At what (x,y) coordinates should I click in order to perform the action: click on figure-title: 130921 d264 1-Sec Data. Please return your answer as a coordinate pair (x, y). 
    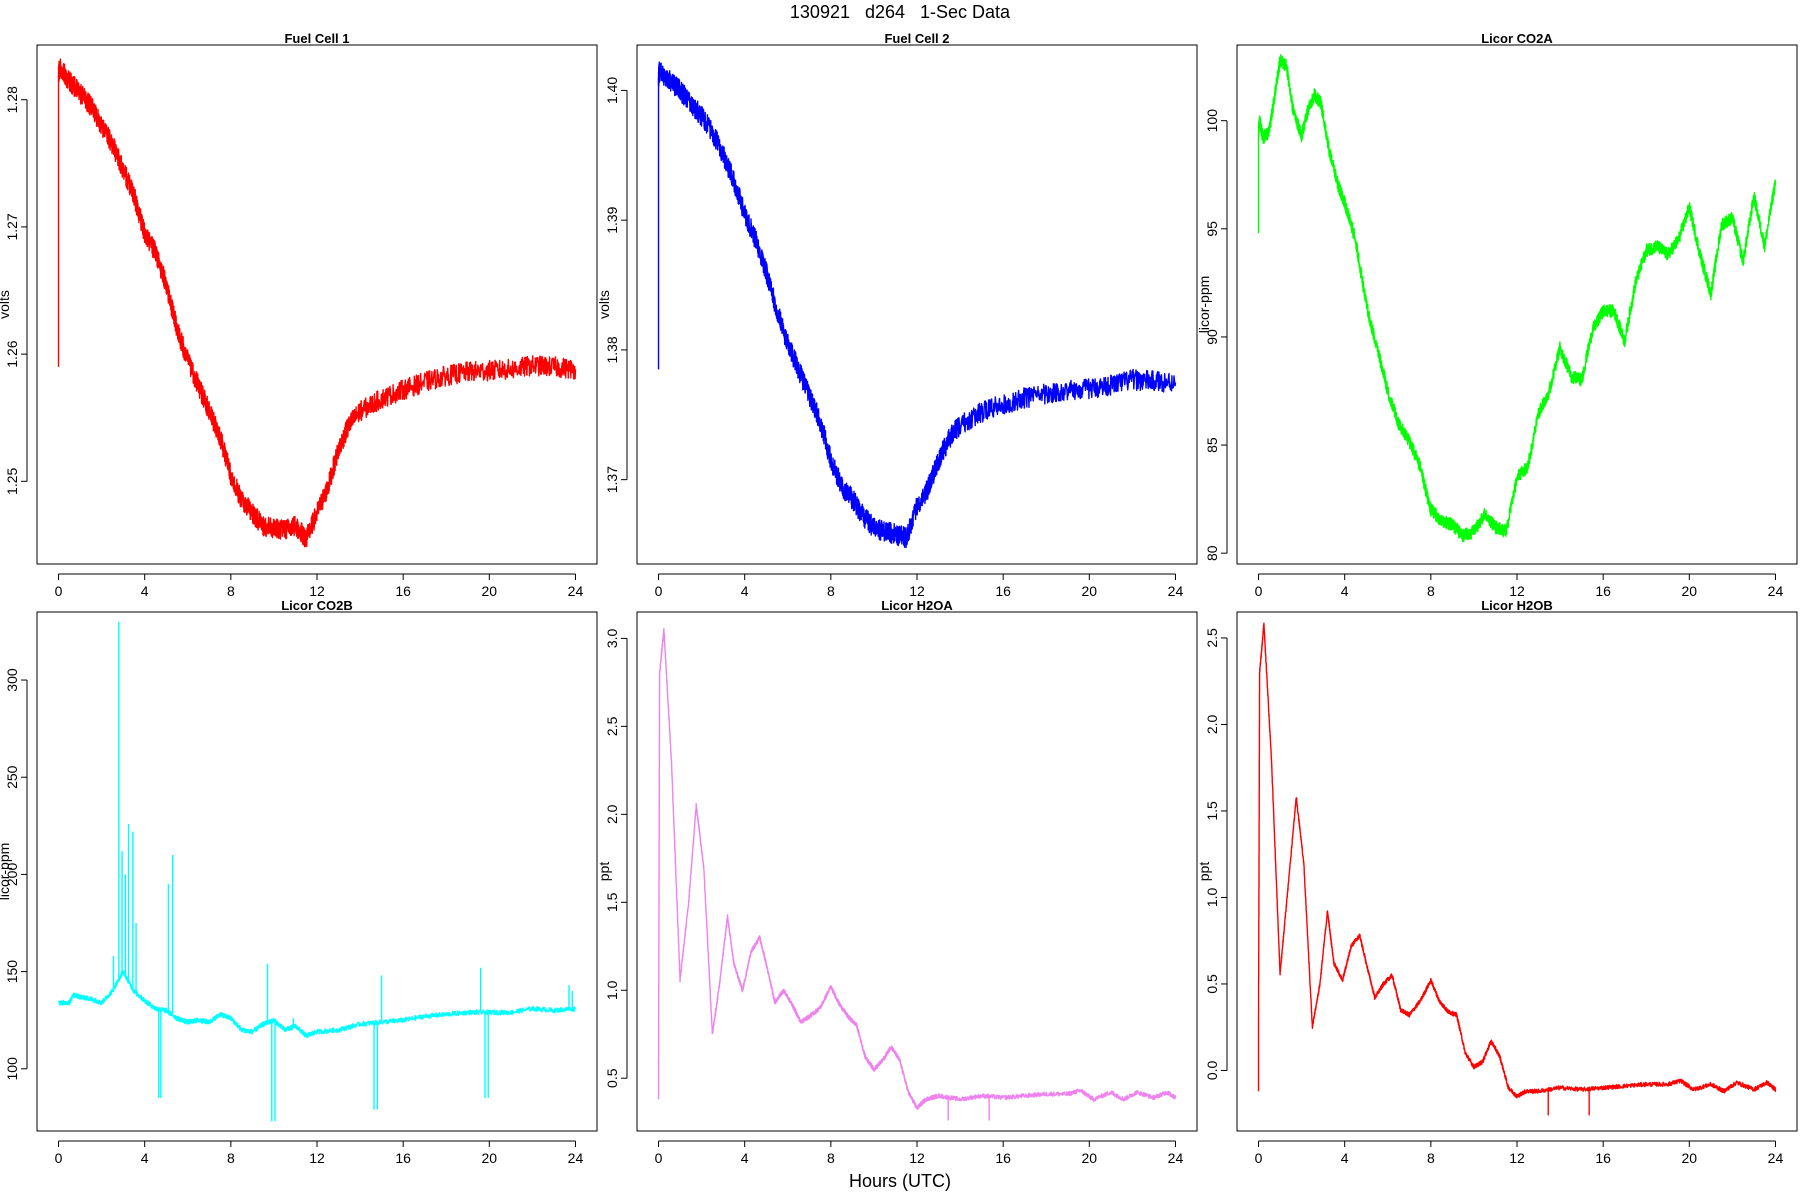
    Looking at the image, I should click on (900, 12).